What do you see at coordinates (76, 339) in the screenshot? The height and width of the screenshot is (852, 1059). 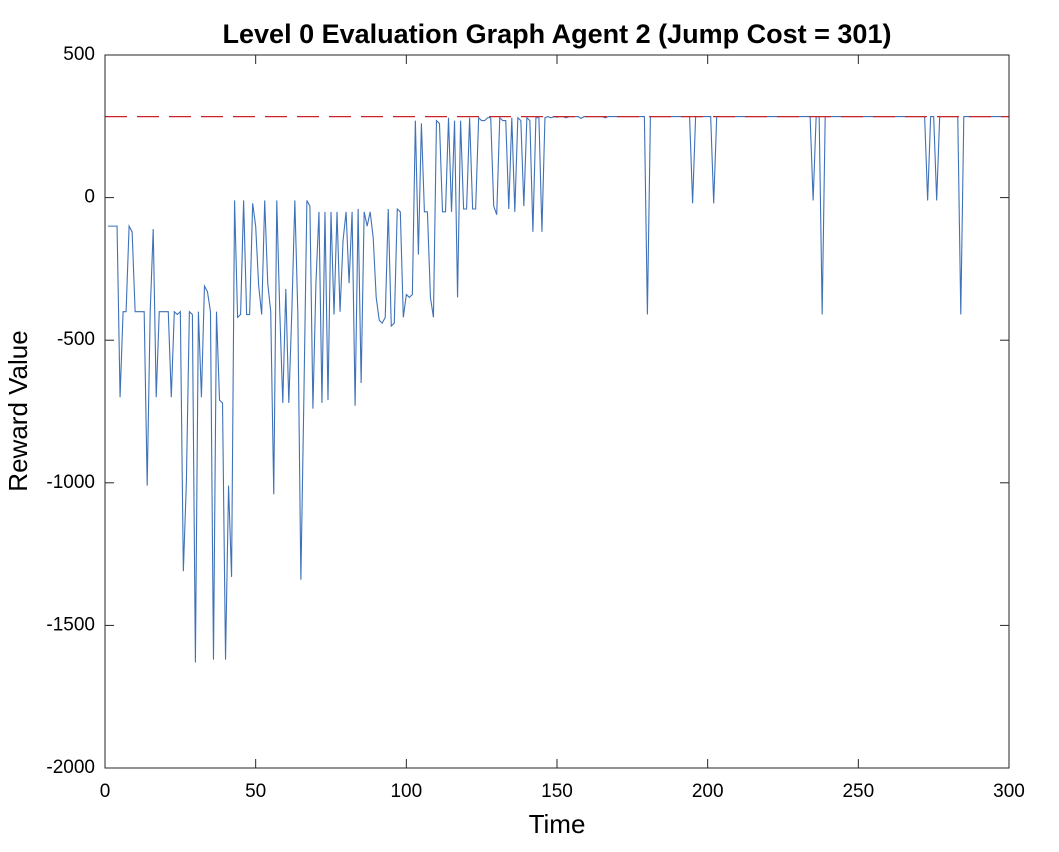 I see `y-tick-label: -500` at bounding box center [76, 339].